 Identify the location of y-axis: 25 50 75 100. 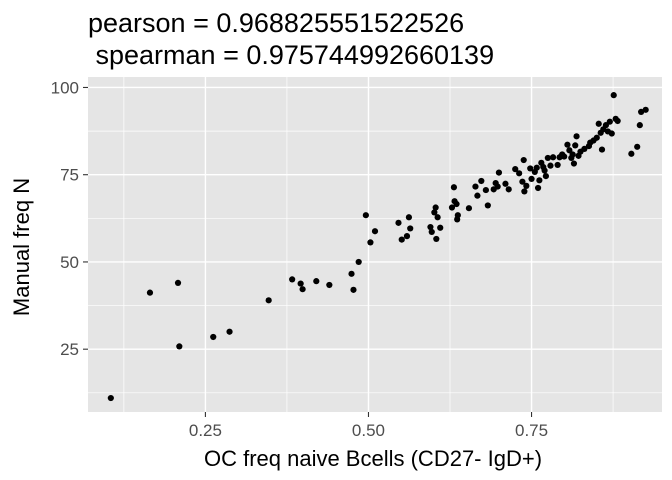
(69, 218).